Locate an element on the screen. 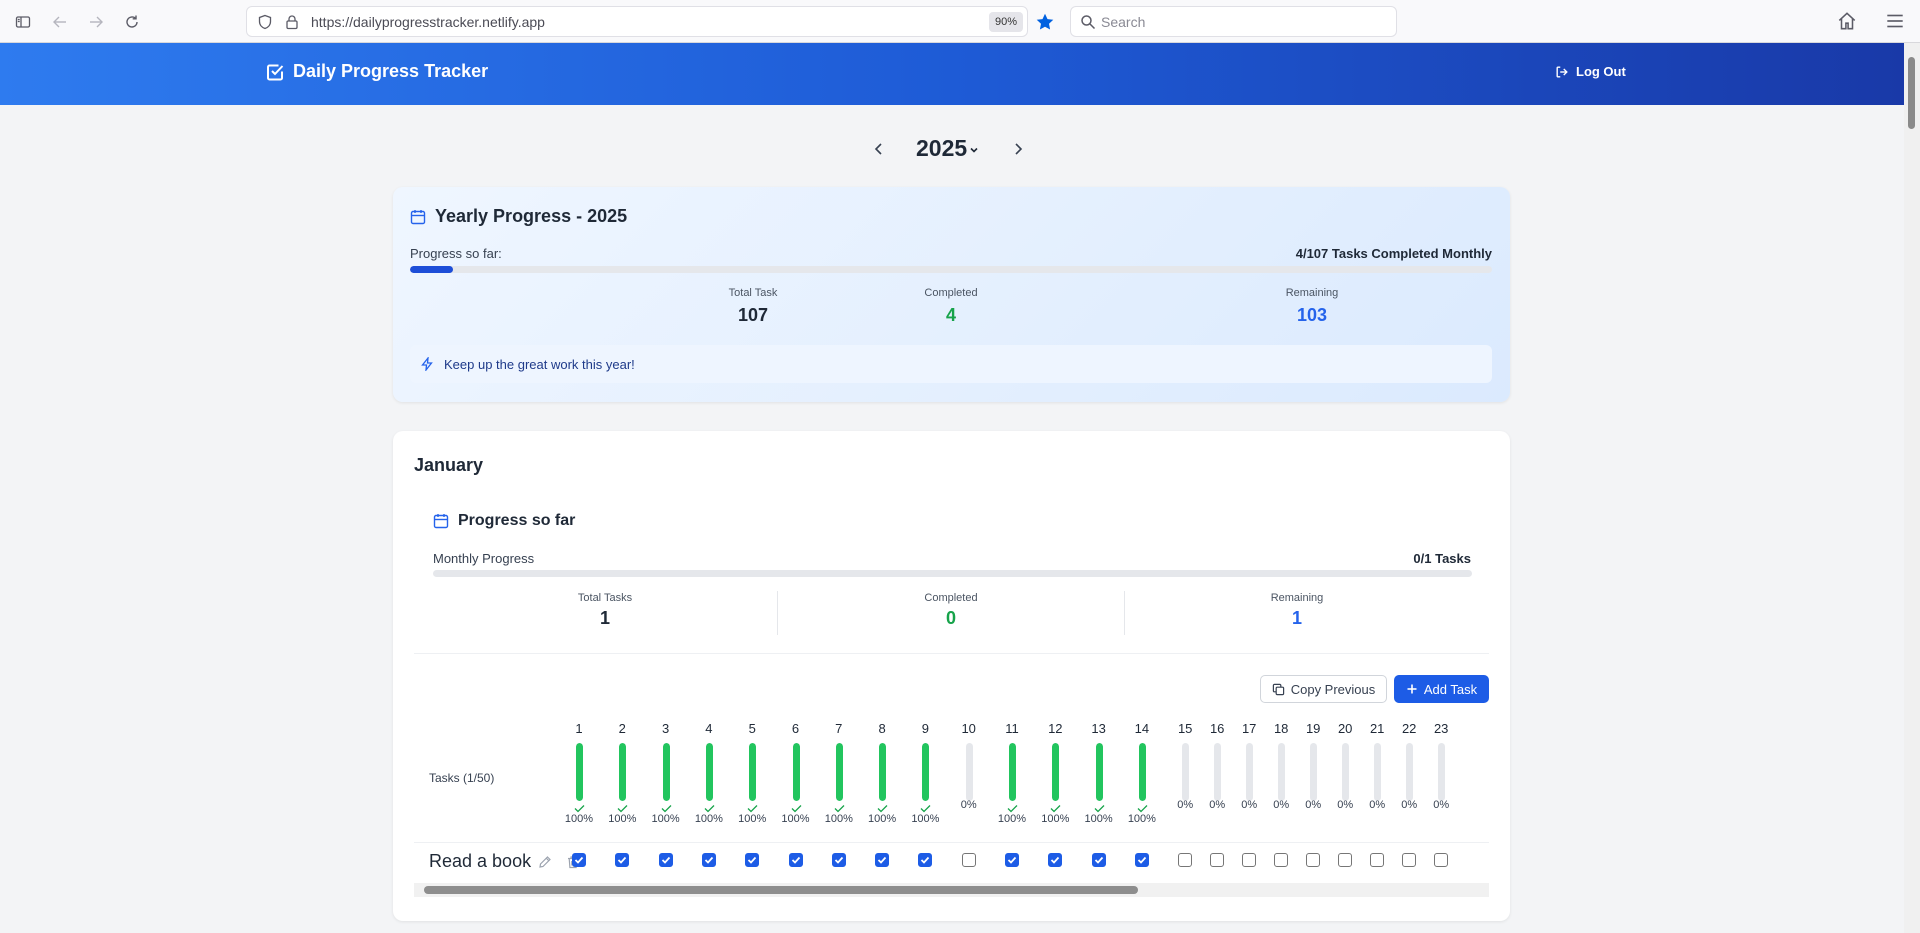 This screenshot has height=933, width=1920. page-scrollbar is located at coordinates (1912, 488).